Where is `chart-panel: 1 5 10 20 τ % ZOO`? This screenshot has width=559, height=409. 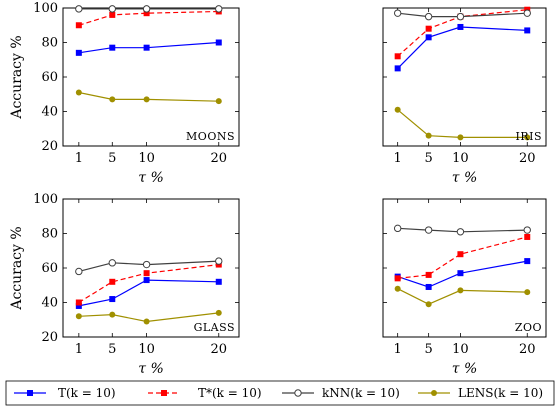
chart-panel: 1 5 10 20 τ % ZOO is located at coordinates (464, 287).